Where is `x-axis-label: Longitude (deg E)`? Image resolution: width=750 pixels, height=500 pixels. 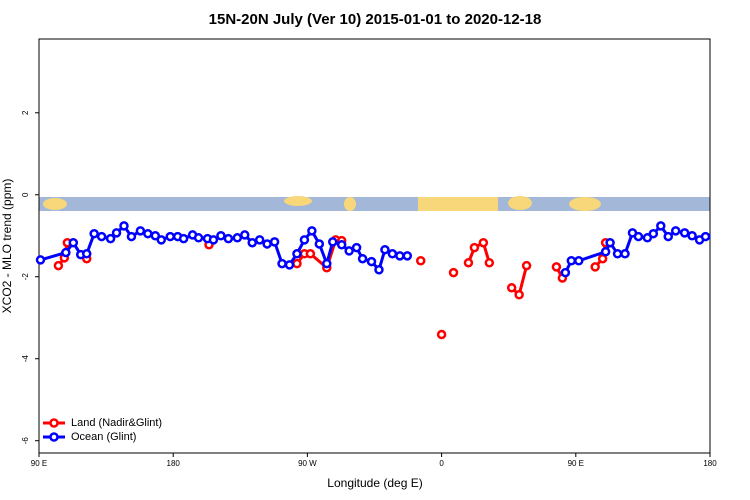
x-axis-label: Longitude (deg E) is located at coordinates (374, 483).